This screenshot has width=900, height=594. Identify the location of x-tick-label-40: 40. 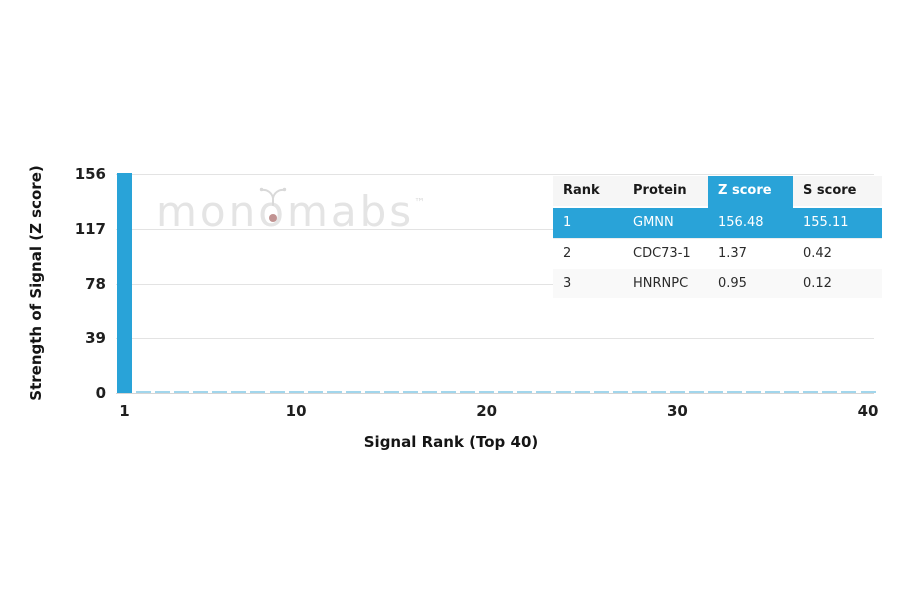
(868, 411).